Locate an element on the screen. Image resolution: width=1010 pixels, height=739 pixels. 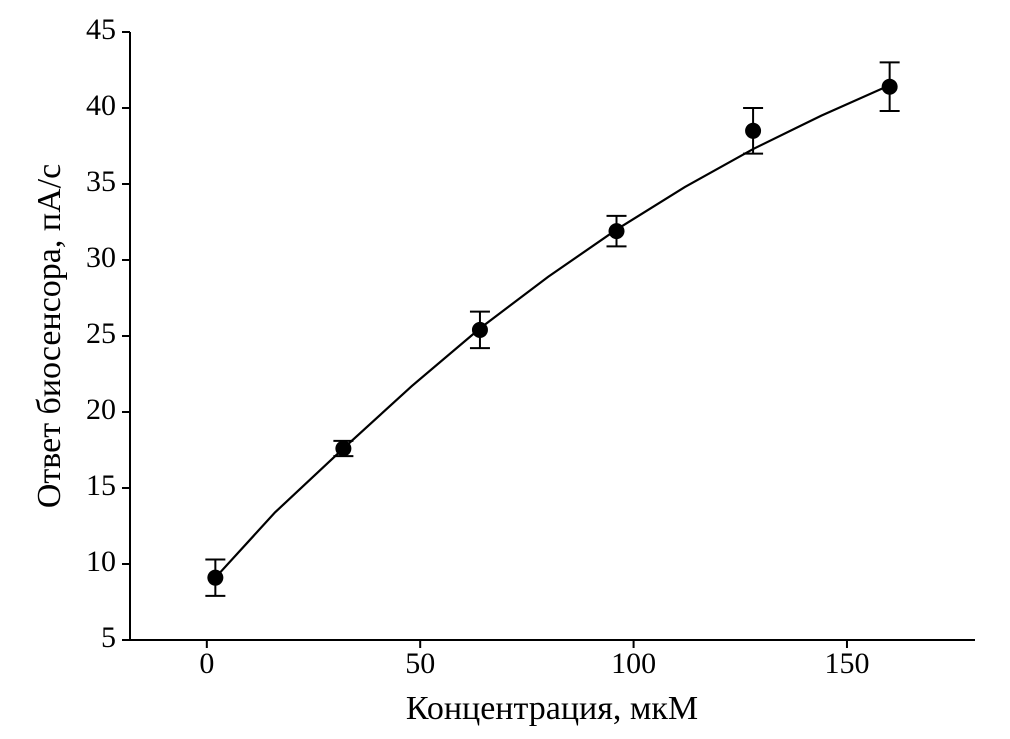
y-tick-label: 10 is located at coordinates (101, 561).